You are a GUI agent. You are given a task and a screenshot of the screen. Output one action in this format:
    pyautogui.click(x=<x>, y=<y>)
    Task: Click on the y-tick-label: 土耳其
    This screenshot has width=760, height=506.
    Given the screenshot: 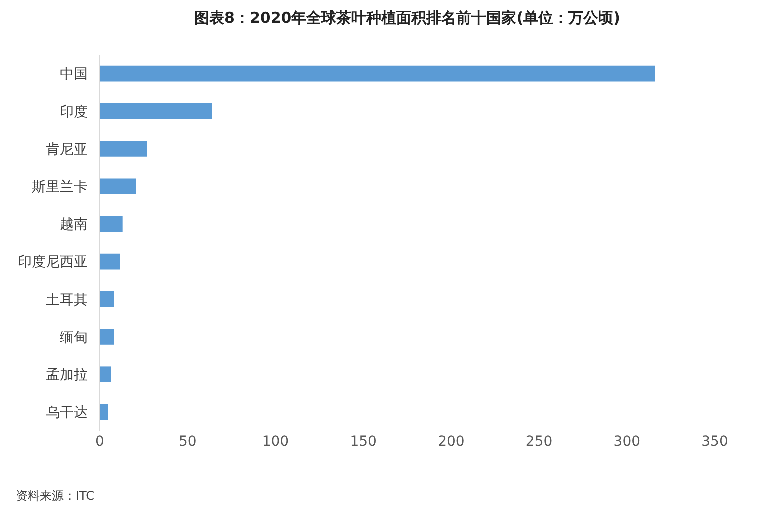 What is the action you would take?
    pyautogui.click(x=67, y=300)
    